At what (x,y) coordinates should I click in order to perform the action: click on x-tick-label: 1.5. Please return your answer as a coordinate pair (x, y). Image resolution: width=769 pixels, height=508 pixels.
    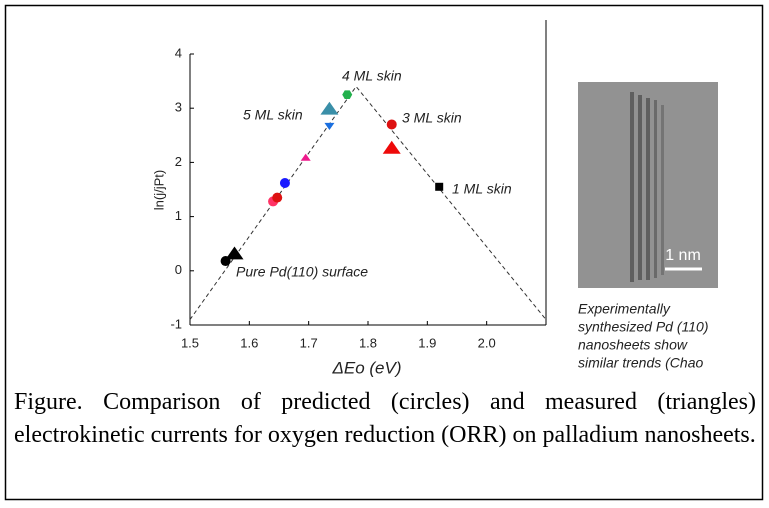
    Looking at the image, I should click on (190, 342).